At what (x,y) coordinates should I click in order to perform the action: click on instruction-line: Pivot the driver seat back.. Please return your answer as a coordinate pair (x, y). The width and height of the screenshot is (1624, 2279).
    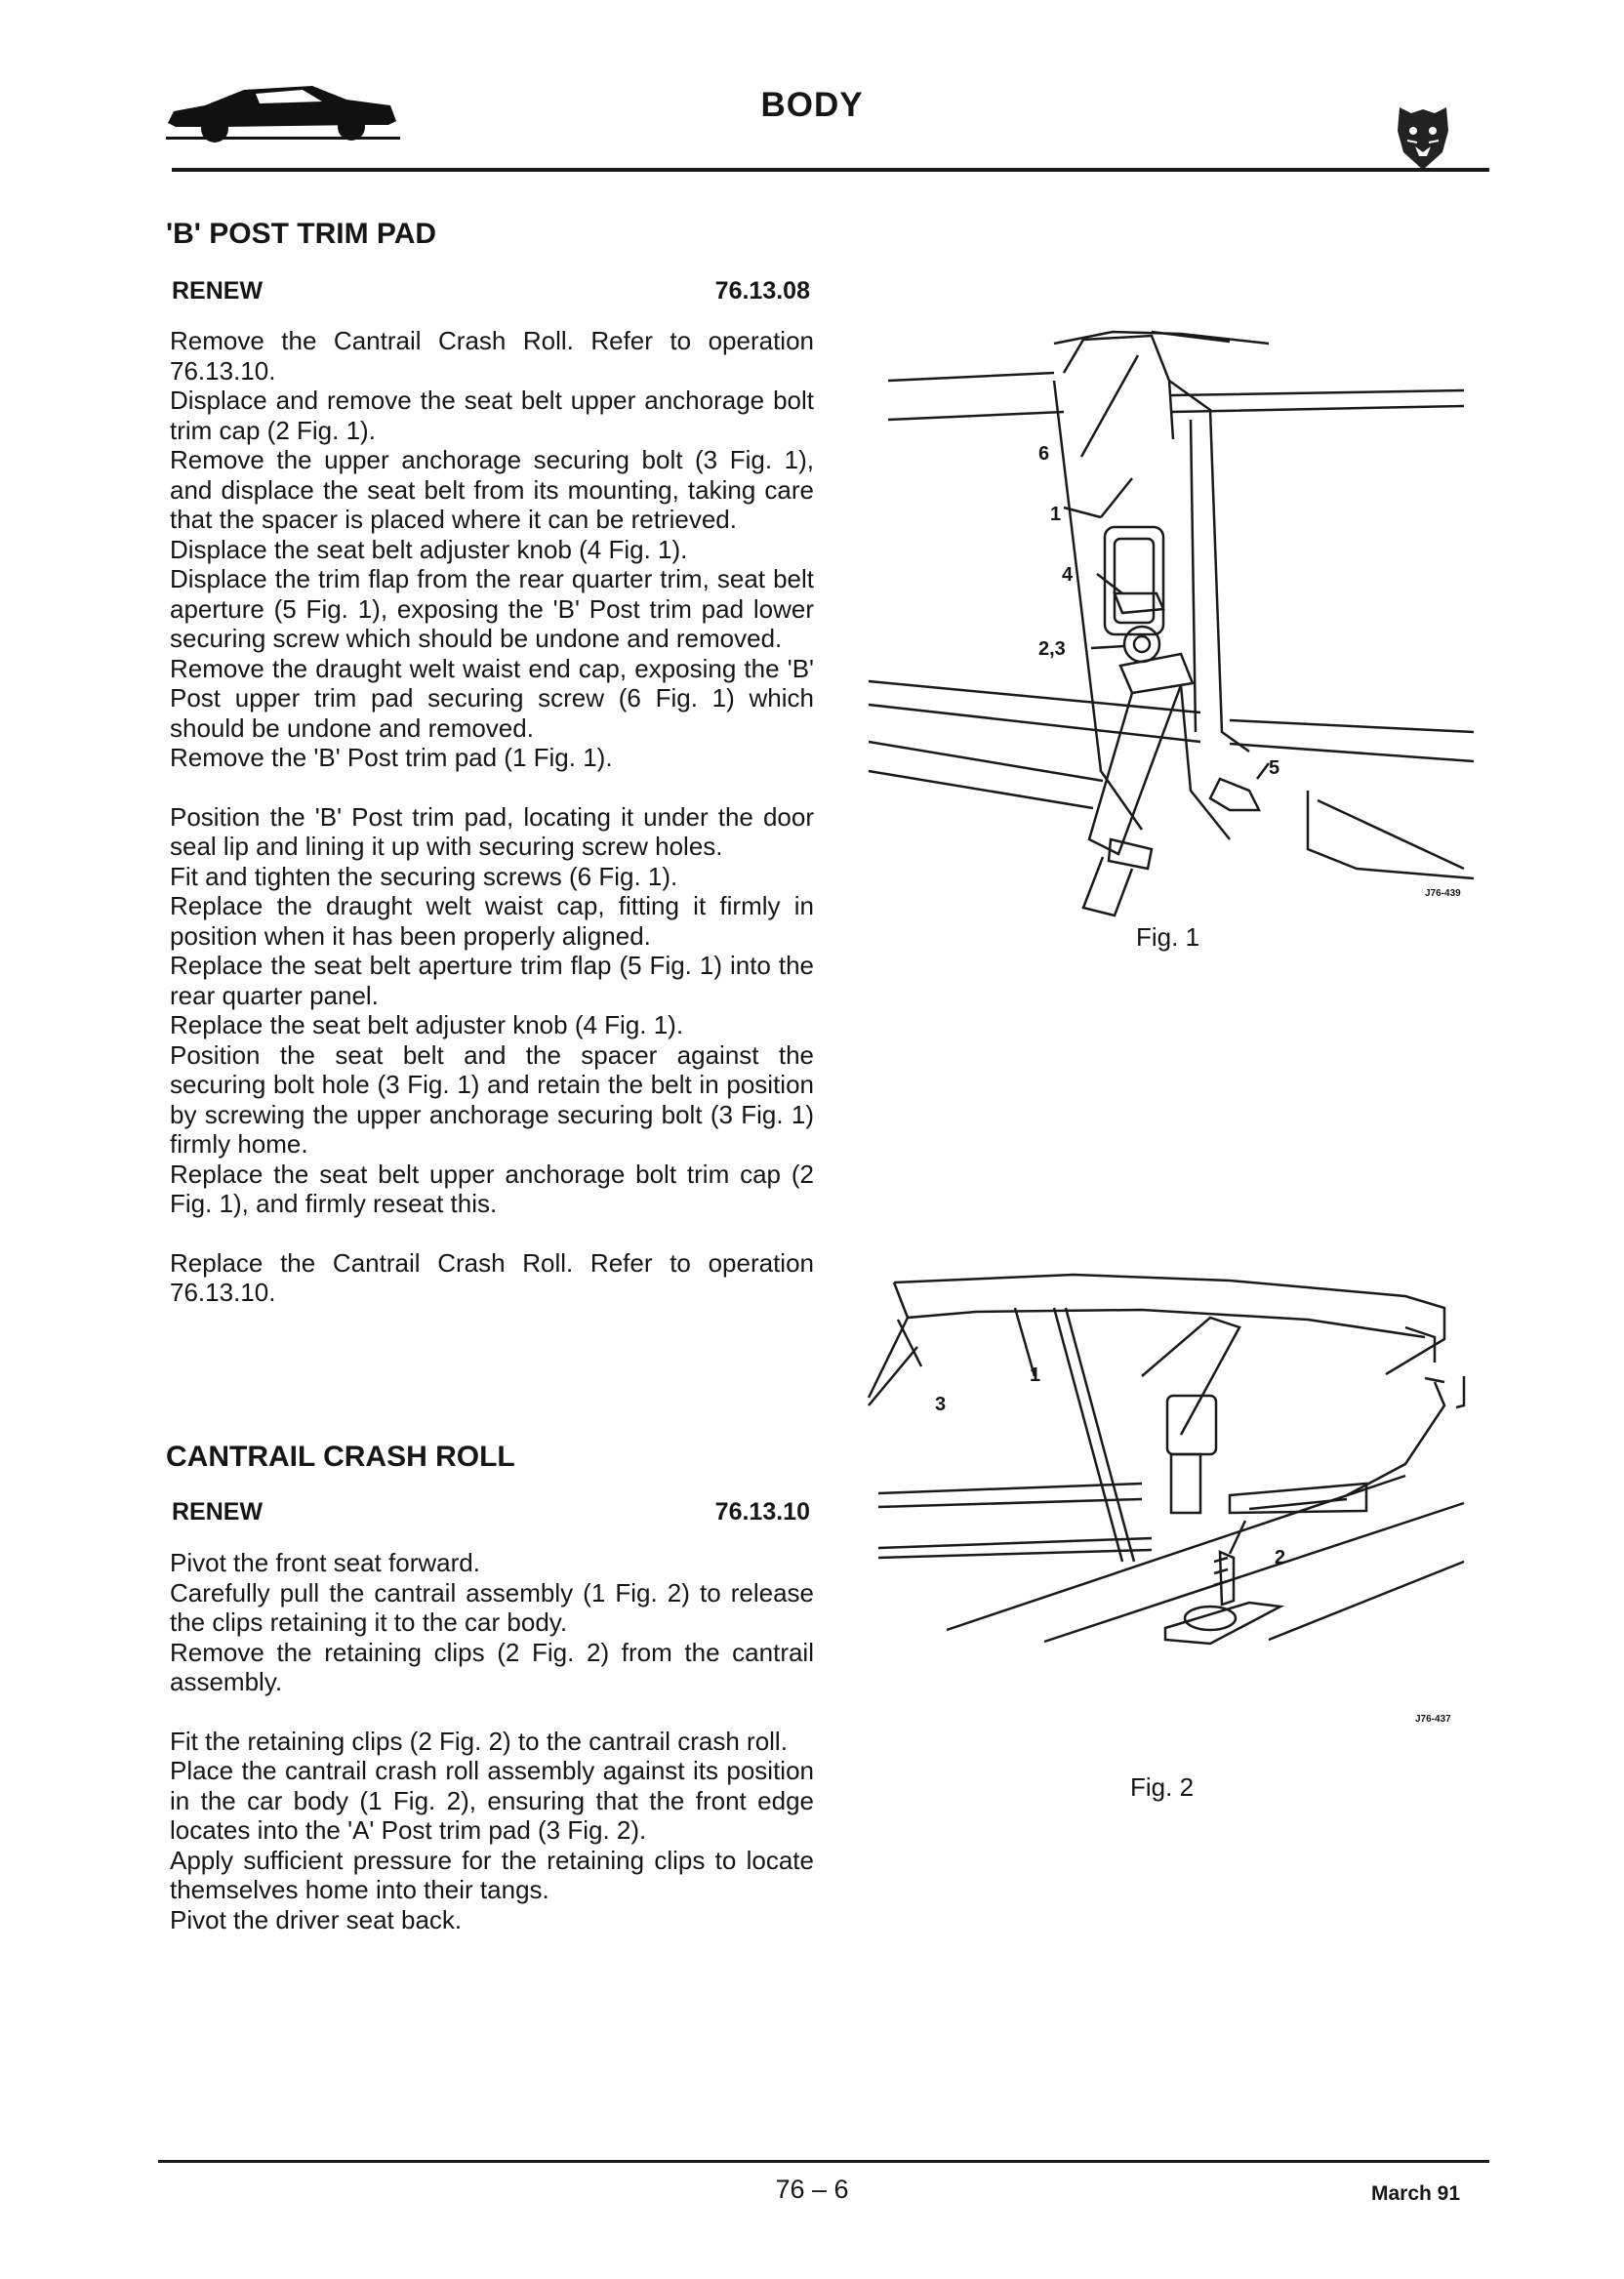
    Looking at the image, I should click on (316, 1919).